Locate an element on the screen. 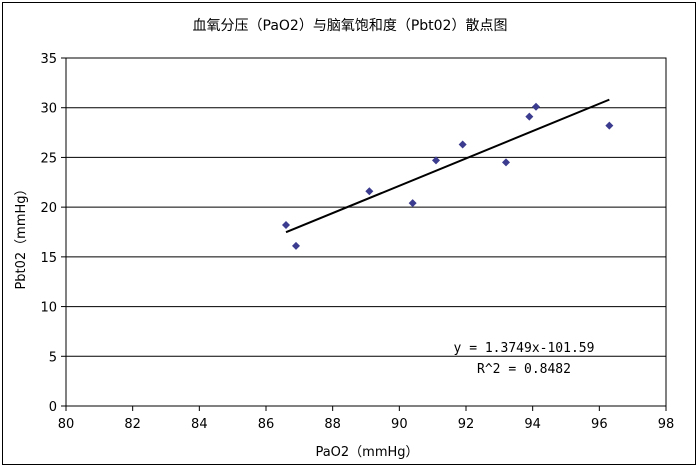  trendline is located at coordinates (447, 166).